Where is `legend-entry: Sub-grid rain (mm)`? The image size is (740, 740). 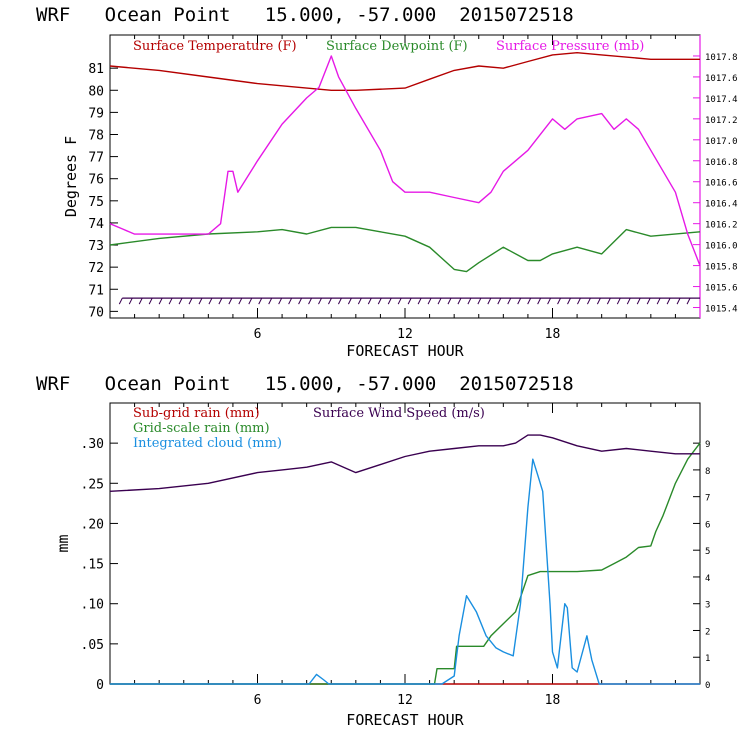
legend-entry: Sub-grid rain (mm) is located at coordinates (196, 413).